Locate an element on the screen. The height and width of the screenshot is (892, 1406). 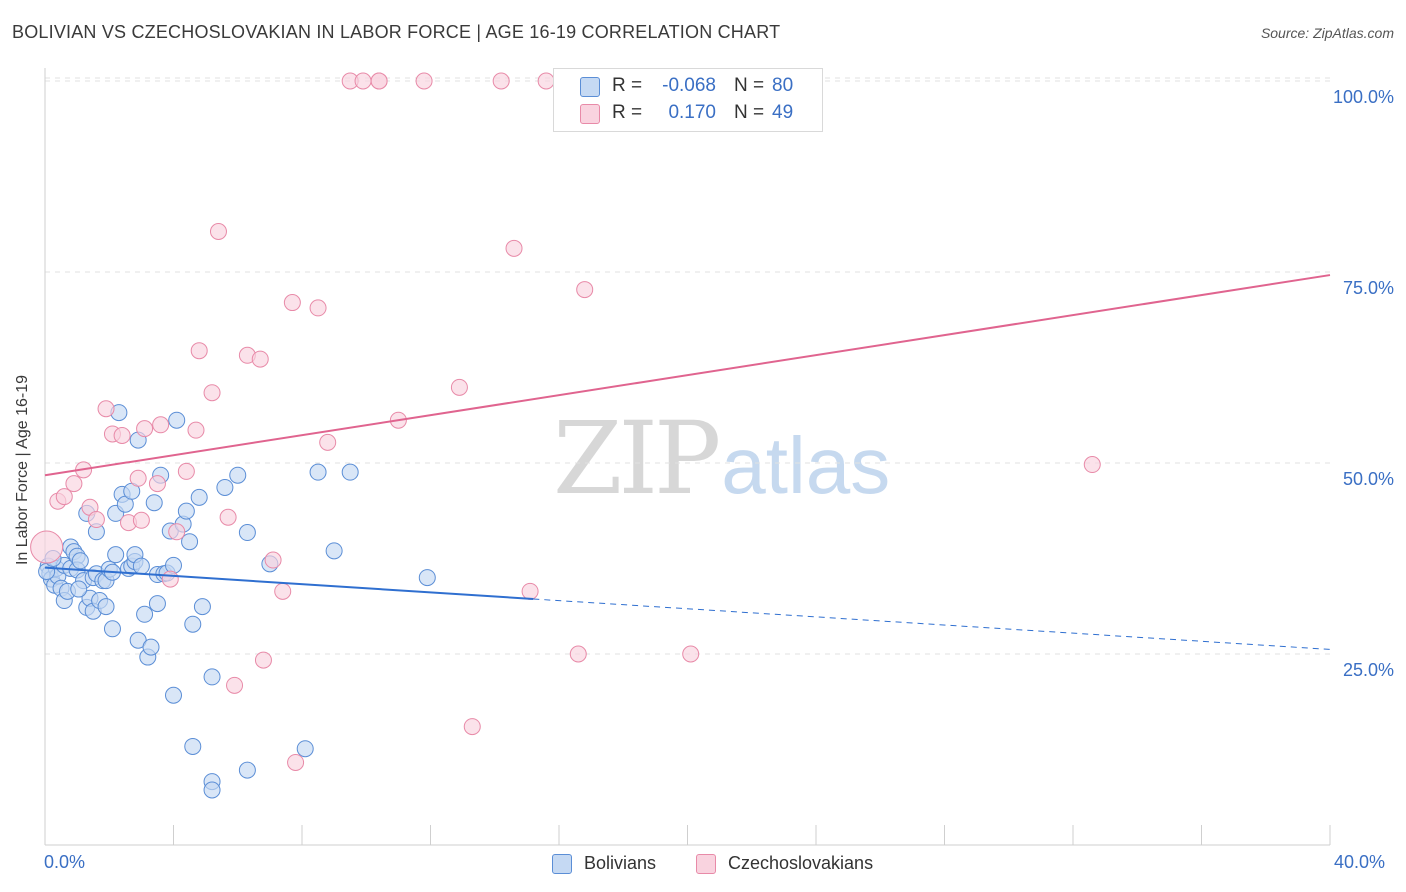
y-tick-label-75: 75.0% is located at coordinates (1368, 288).